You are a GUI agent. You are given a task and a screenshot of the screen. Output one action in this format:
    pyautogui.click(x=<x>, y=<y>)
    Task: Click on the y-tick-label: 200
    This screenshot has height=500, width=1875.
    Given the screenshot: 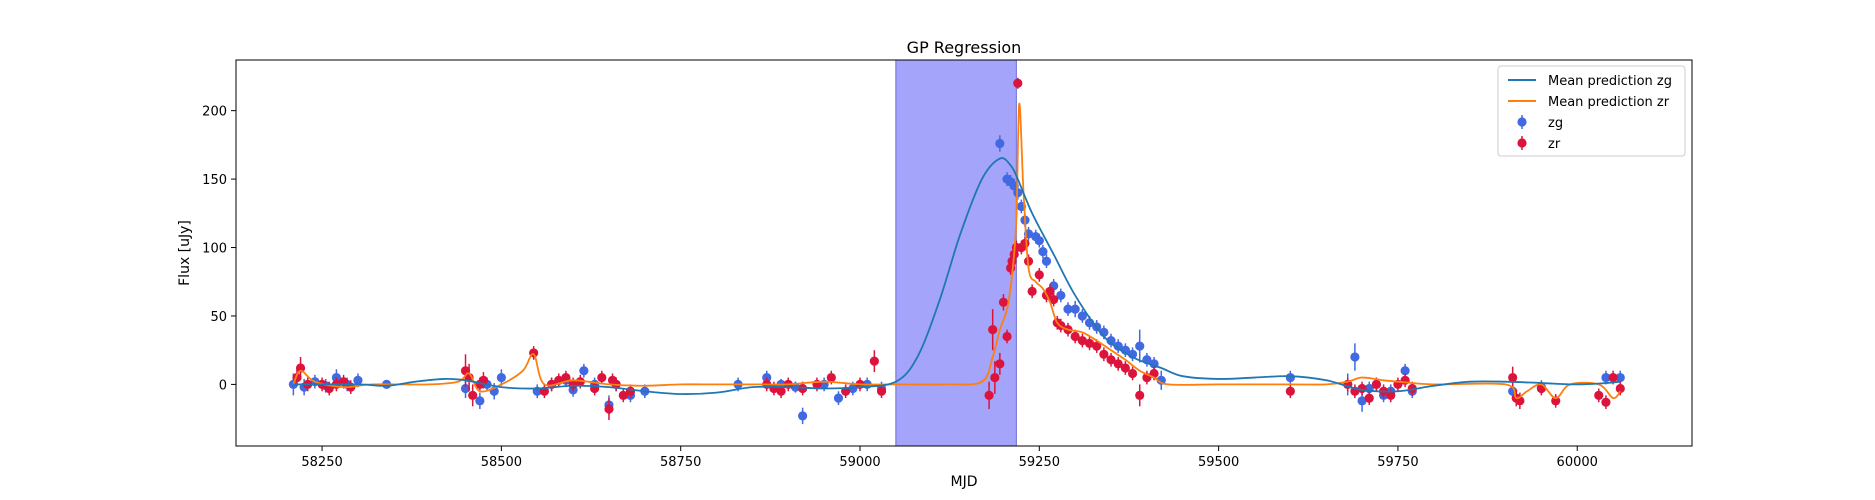 What is the action you would take?
    pyautogui.click(x=214, y=112)
    